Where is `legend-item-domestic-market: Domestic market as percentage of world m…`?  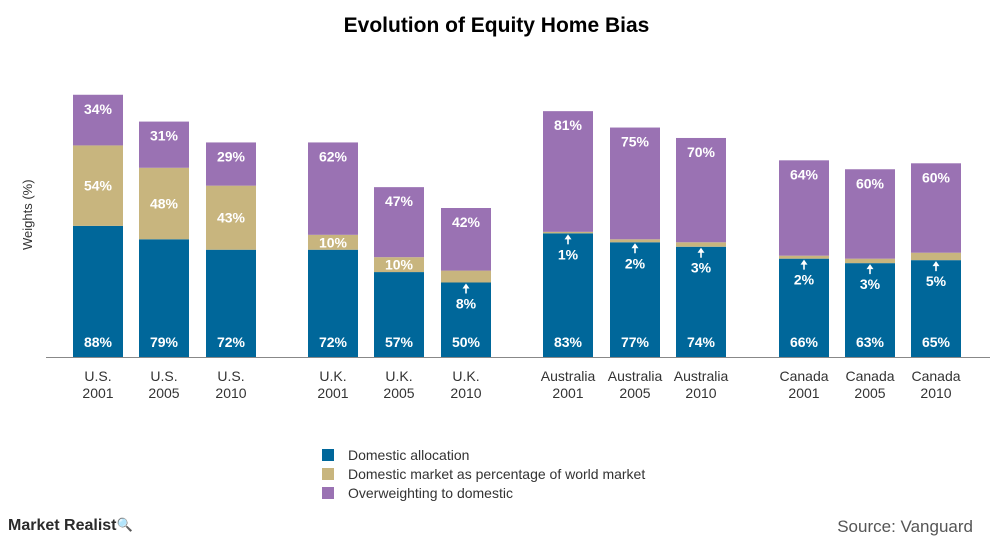 legend-item-domestic-market: Domestic market as percentage of world m… is located at coordinates (483, 473).